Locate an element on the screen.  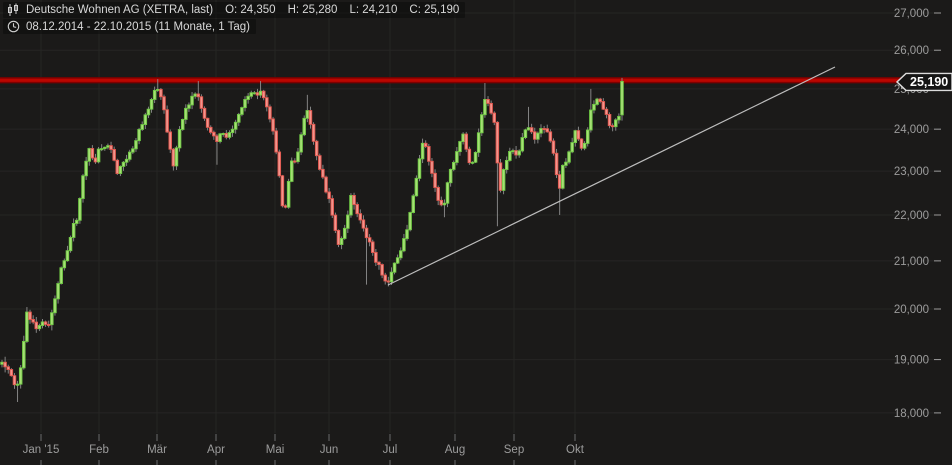
svg-text: 25,190 is located at coordinates (929, 82).